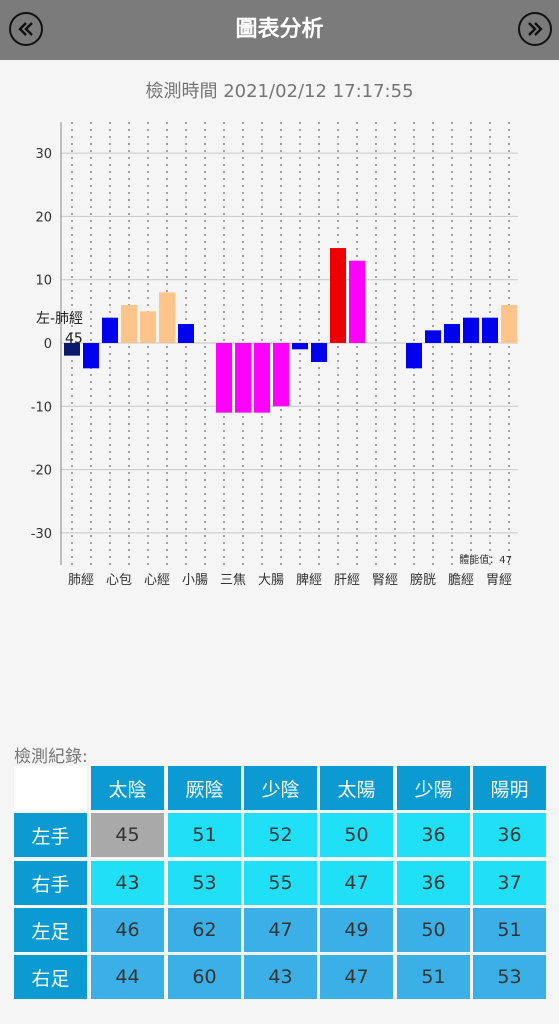 The image size is (559, 1024). I want to click on row-header: 右足, so click(50, 977).